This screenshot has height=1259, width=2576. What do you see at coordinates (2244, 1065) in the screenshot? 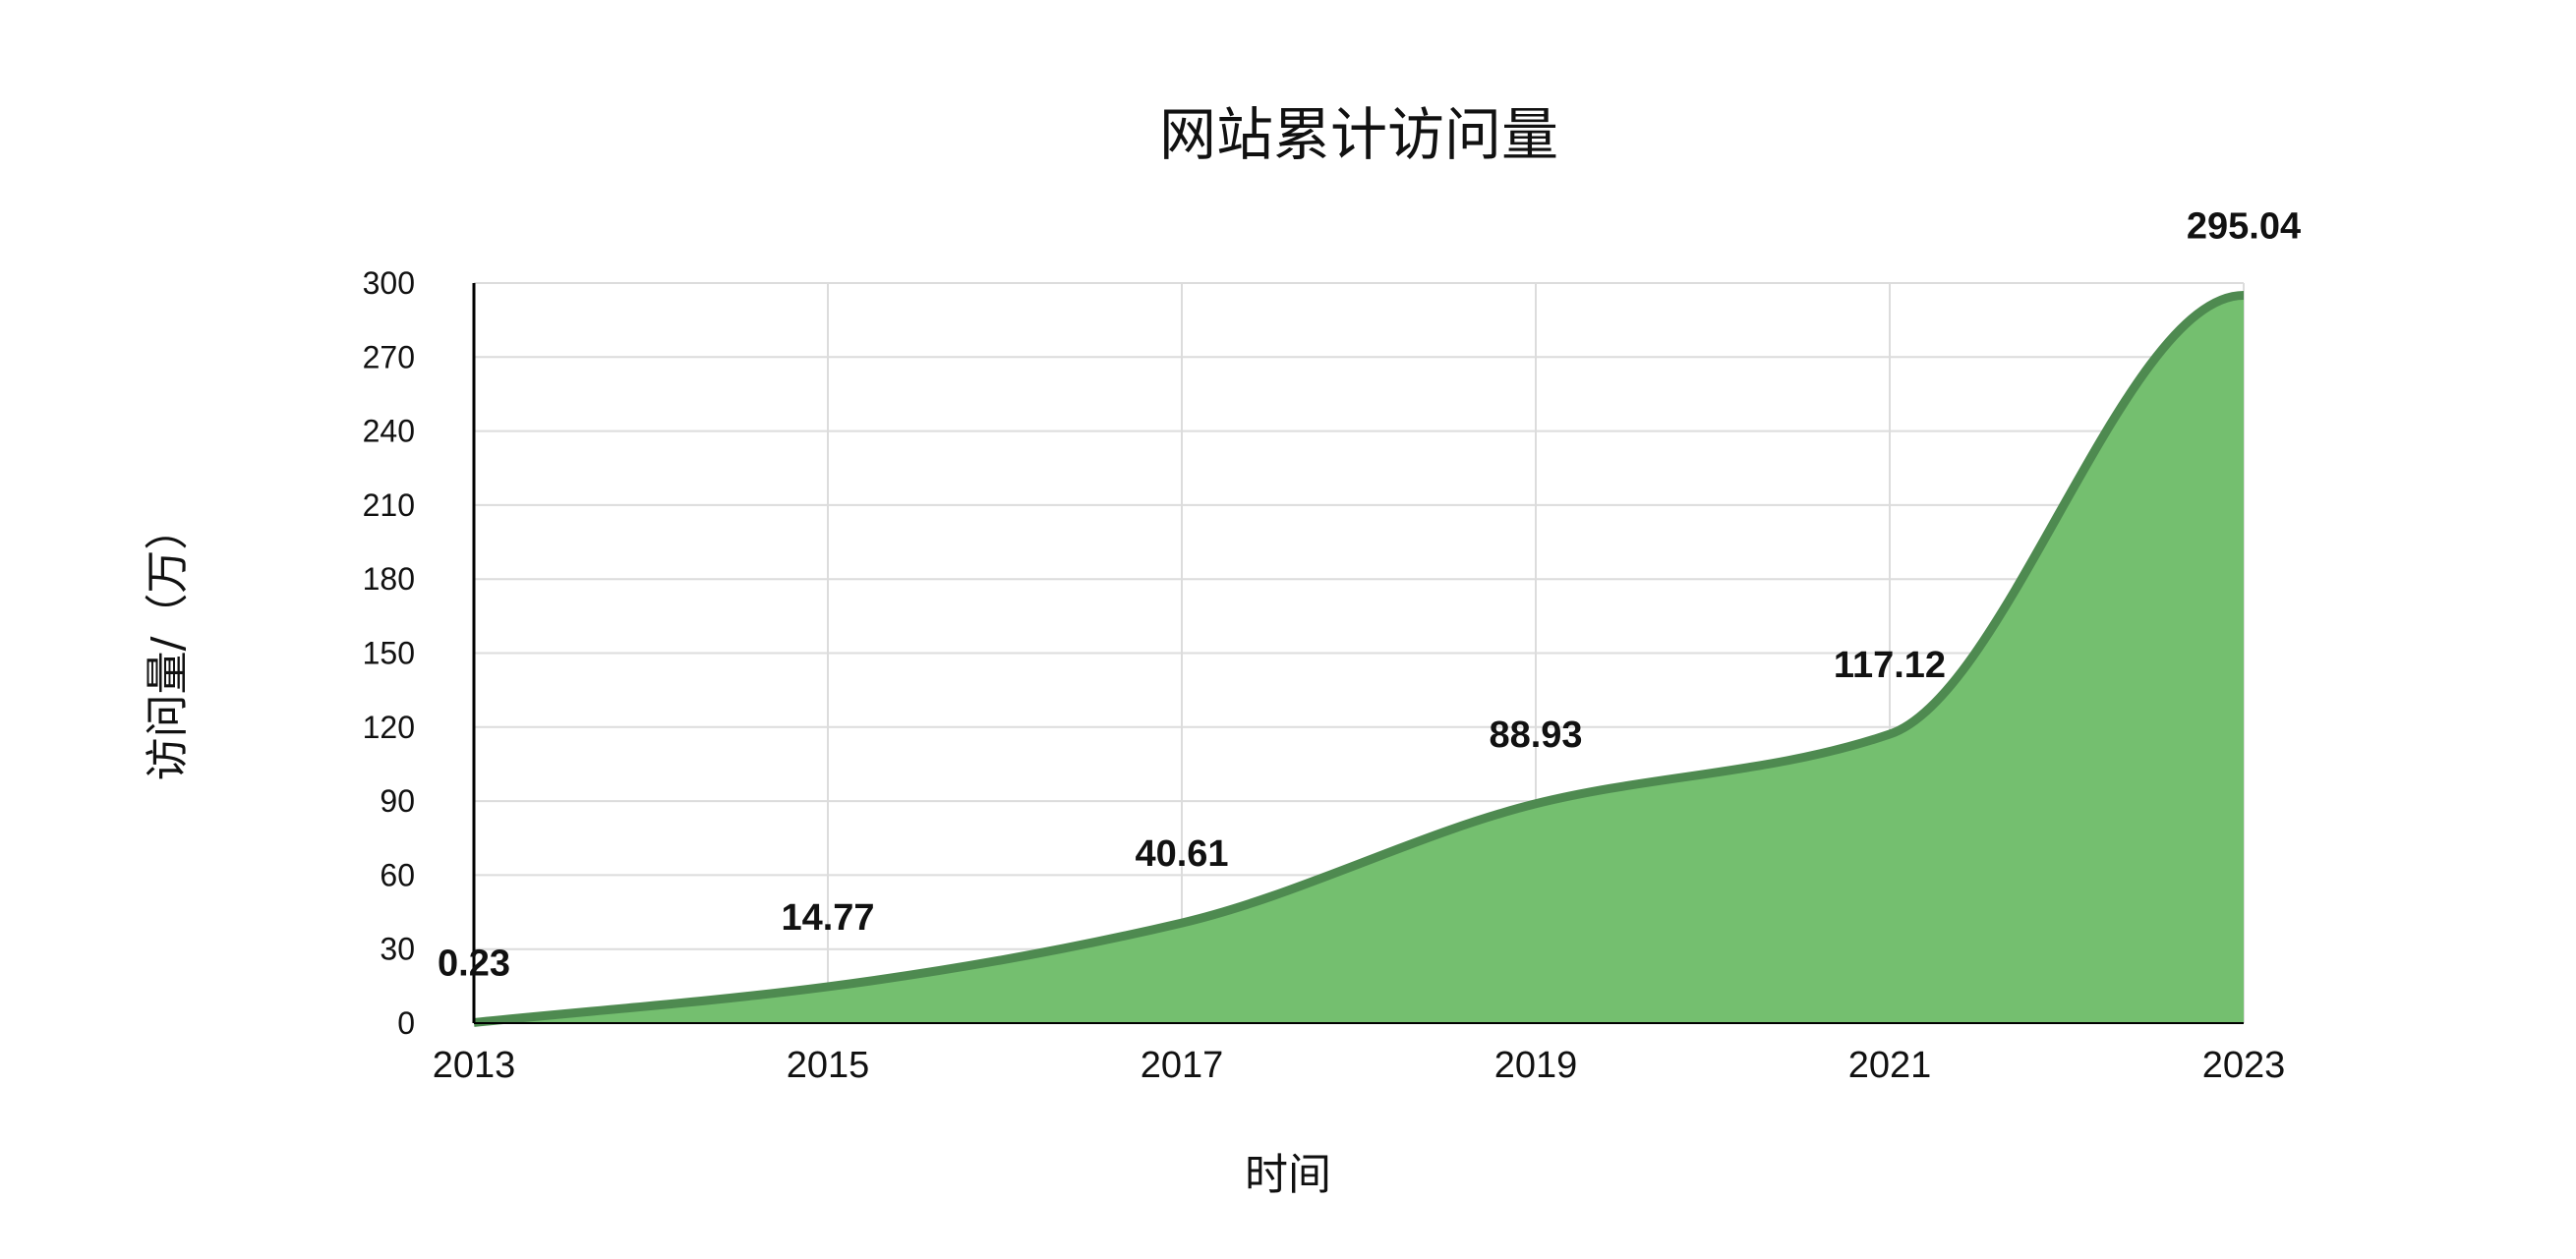
I see `x-tick-label: 2023` at bounding box center [2244, 1065].